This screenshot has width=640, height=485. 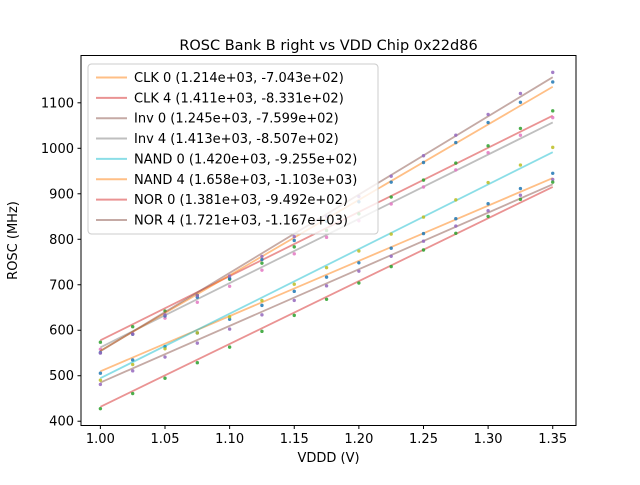 What do you see at coordinates (57, 103) in the screenshot?
I see `y-tick-label: 1100` at bounding box center [57, 103].